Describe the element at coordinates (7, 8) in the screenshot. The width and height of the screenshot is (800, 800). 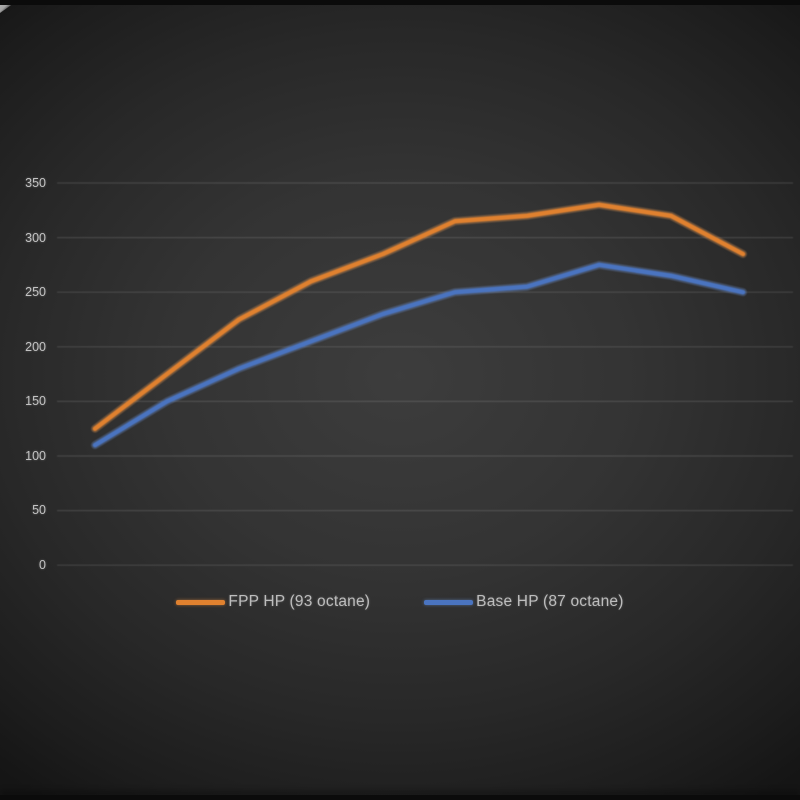
I see `photo-corner-glint` at that location.